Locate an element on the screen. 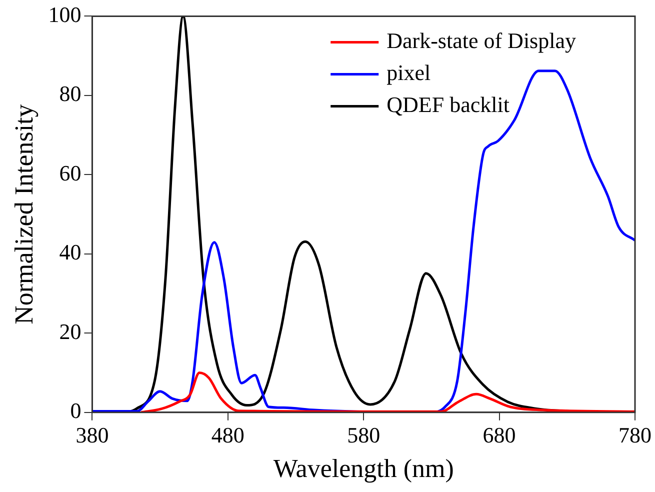 The image size is (655, 492). line-series is located at coordinates (387, 392).